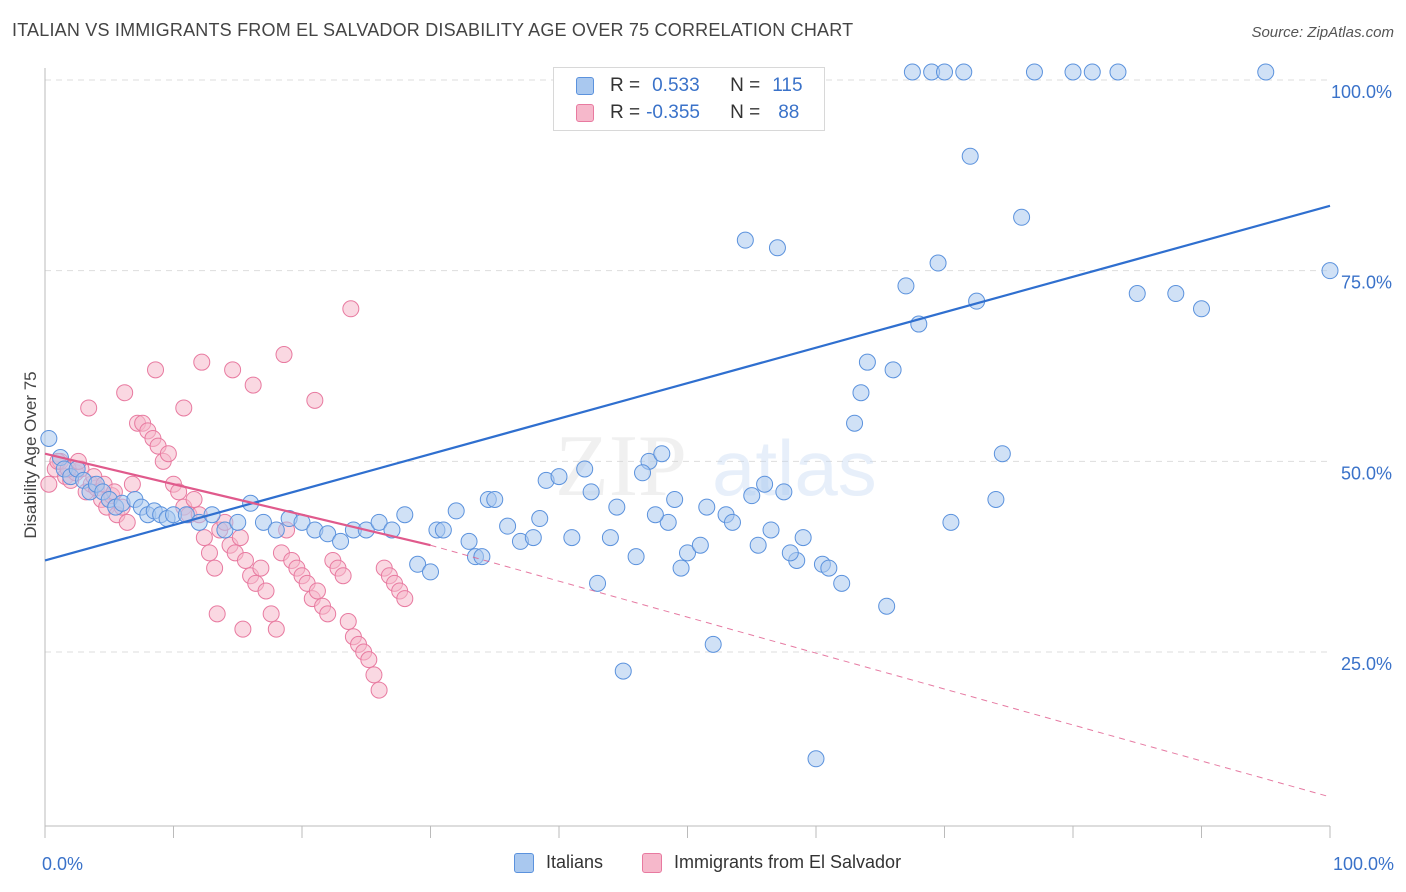 The image size is (1406, 892). I want to click on y-tick-label-50: 50.0%, so click(1366, 473).